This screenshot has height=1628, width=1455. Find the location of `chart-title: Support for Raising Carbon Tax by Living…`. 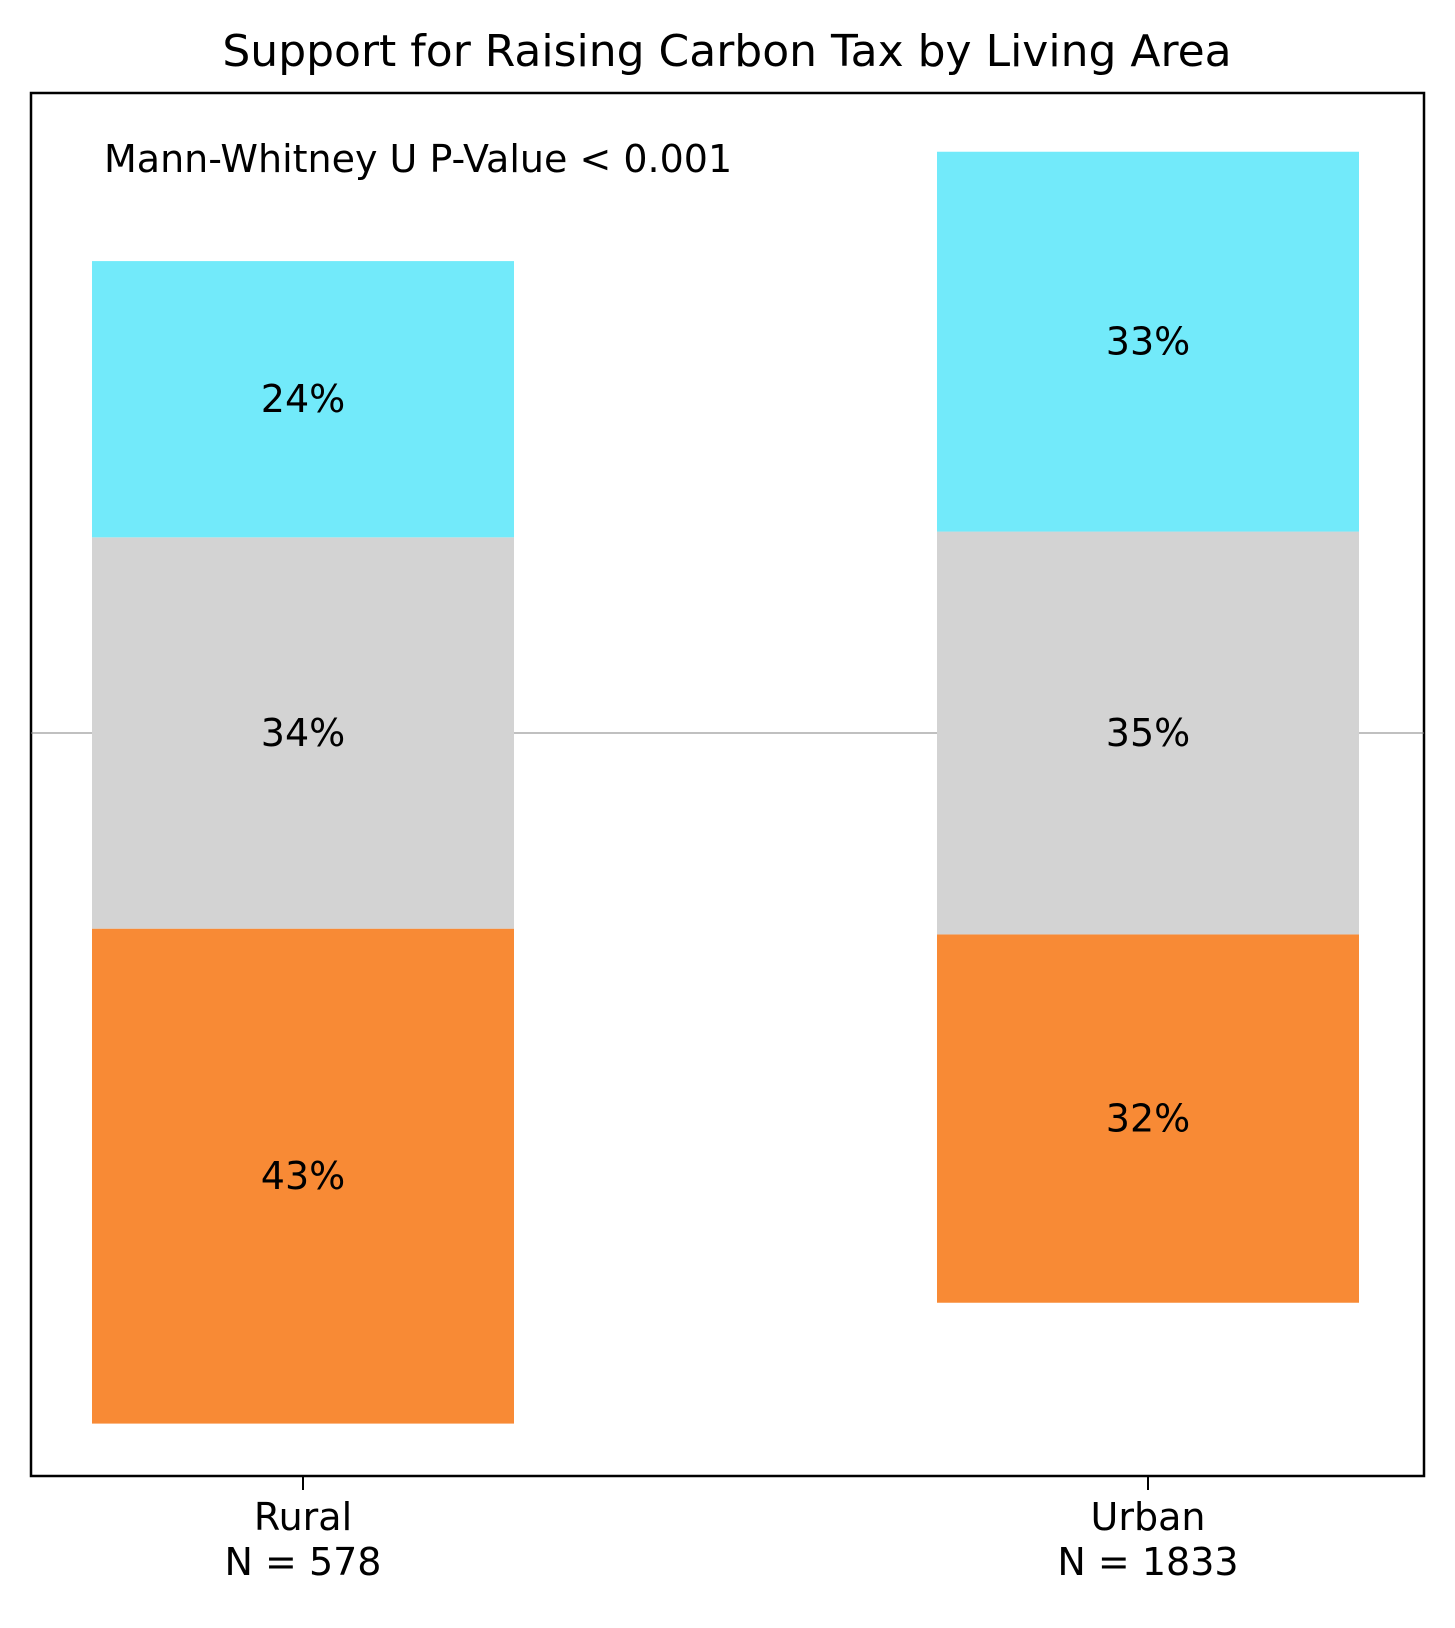

chart-title: Support for Raising Carbon Tax by Living… is located at coordinates (726, 51).